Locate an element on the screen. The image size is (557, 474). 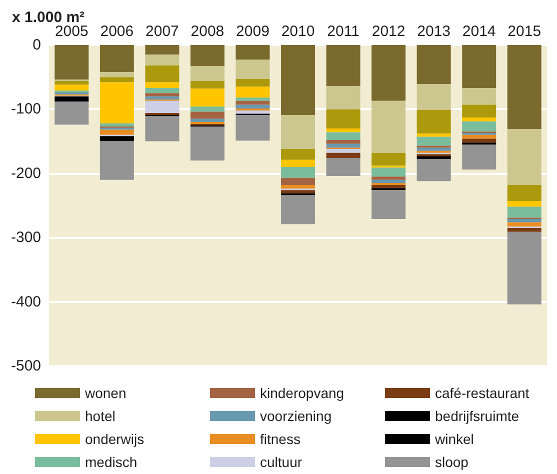
x-tick-label: 2011 is located at coordinates (343, 31).